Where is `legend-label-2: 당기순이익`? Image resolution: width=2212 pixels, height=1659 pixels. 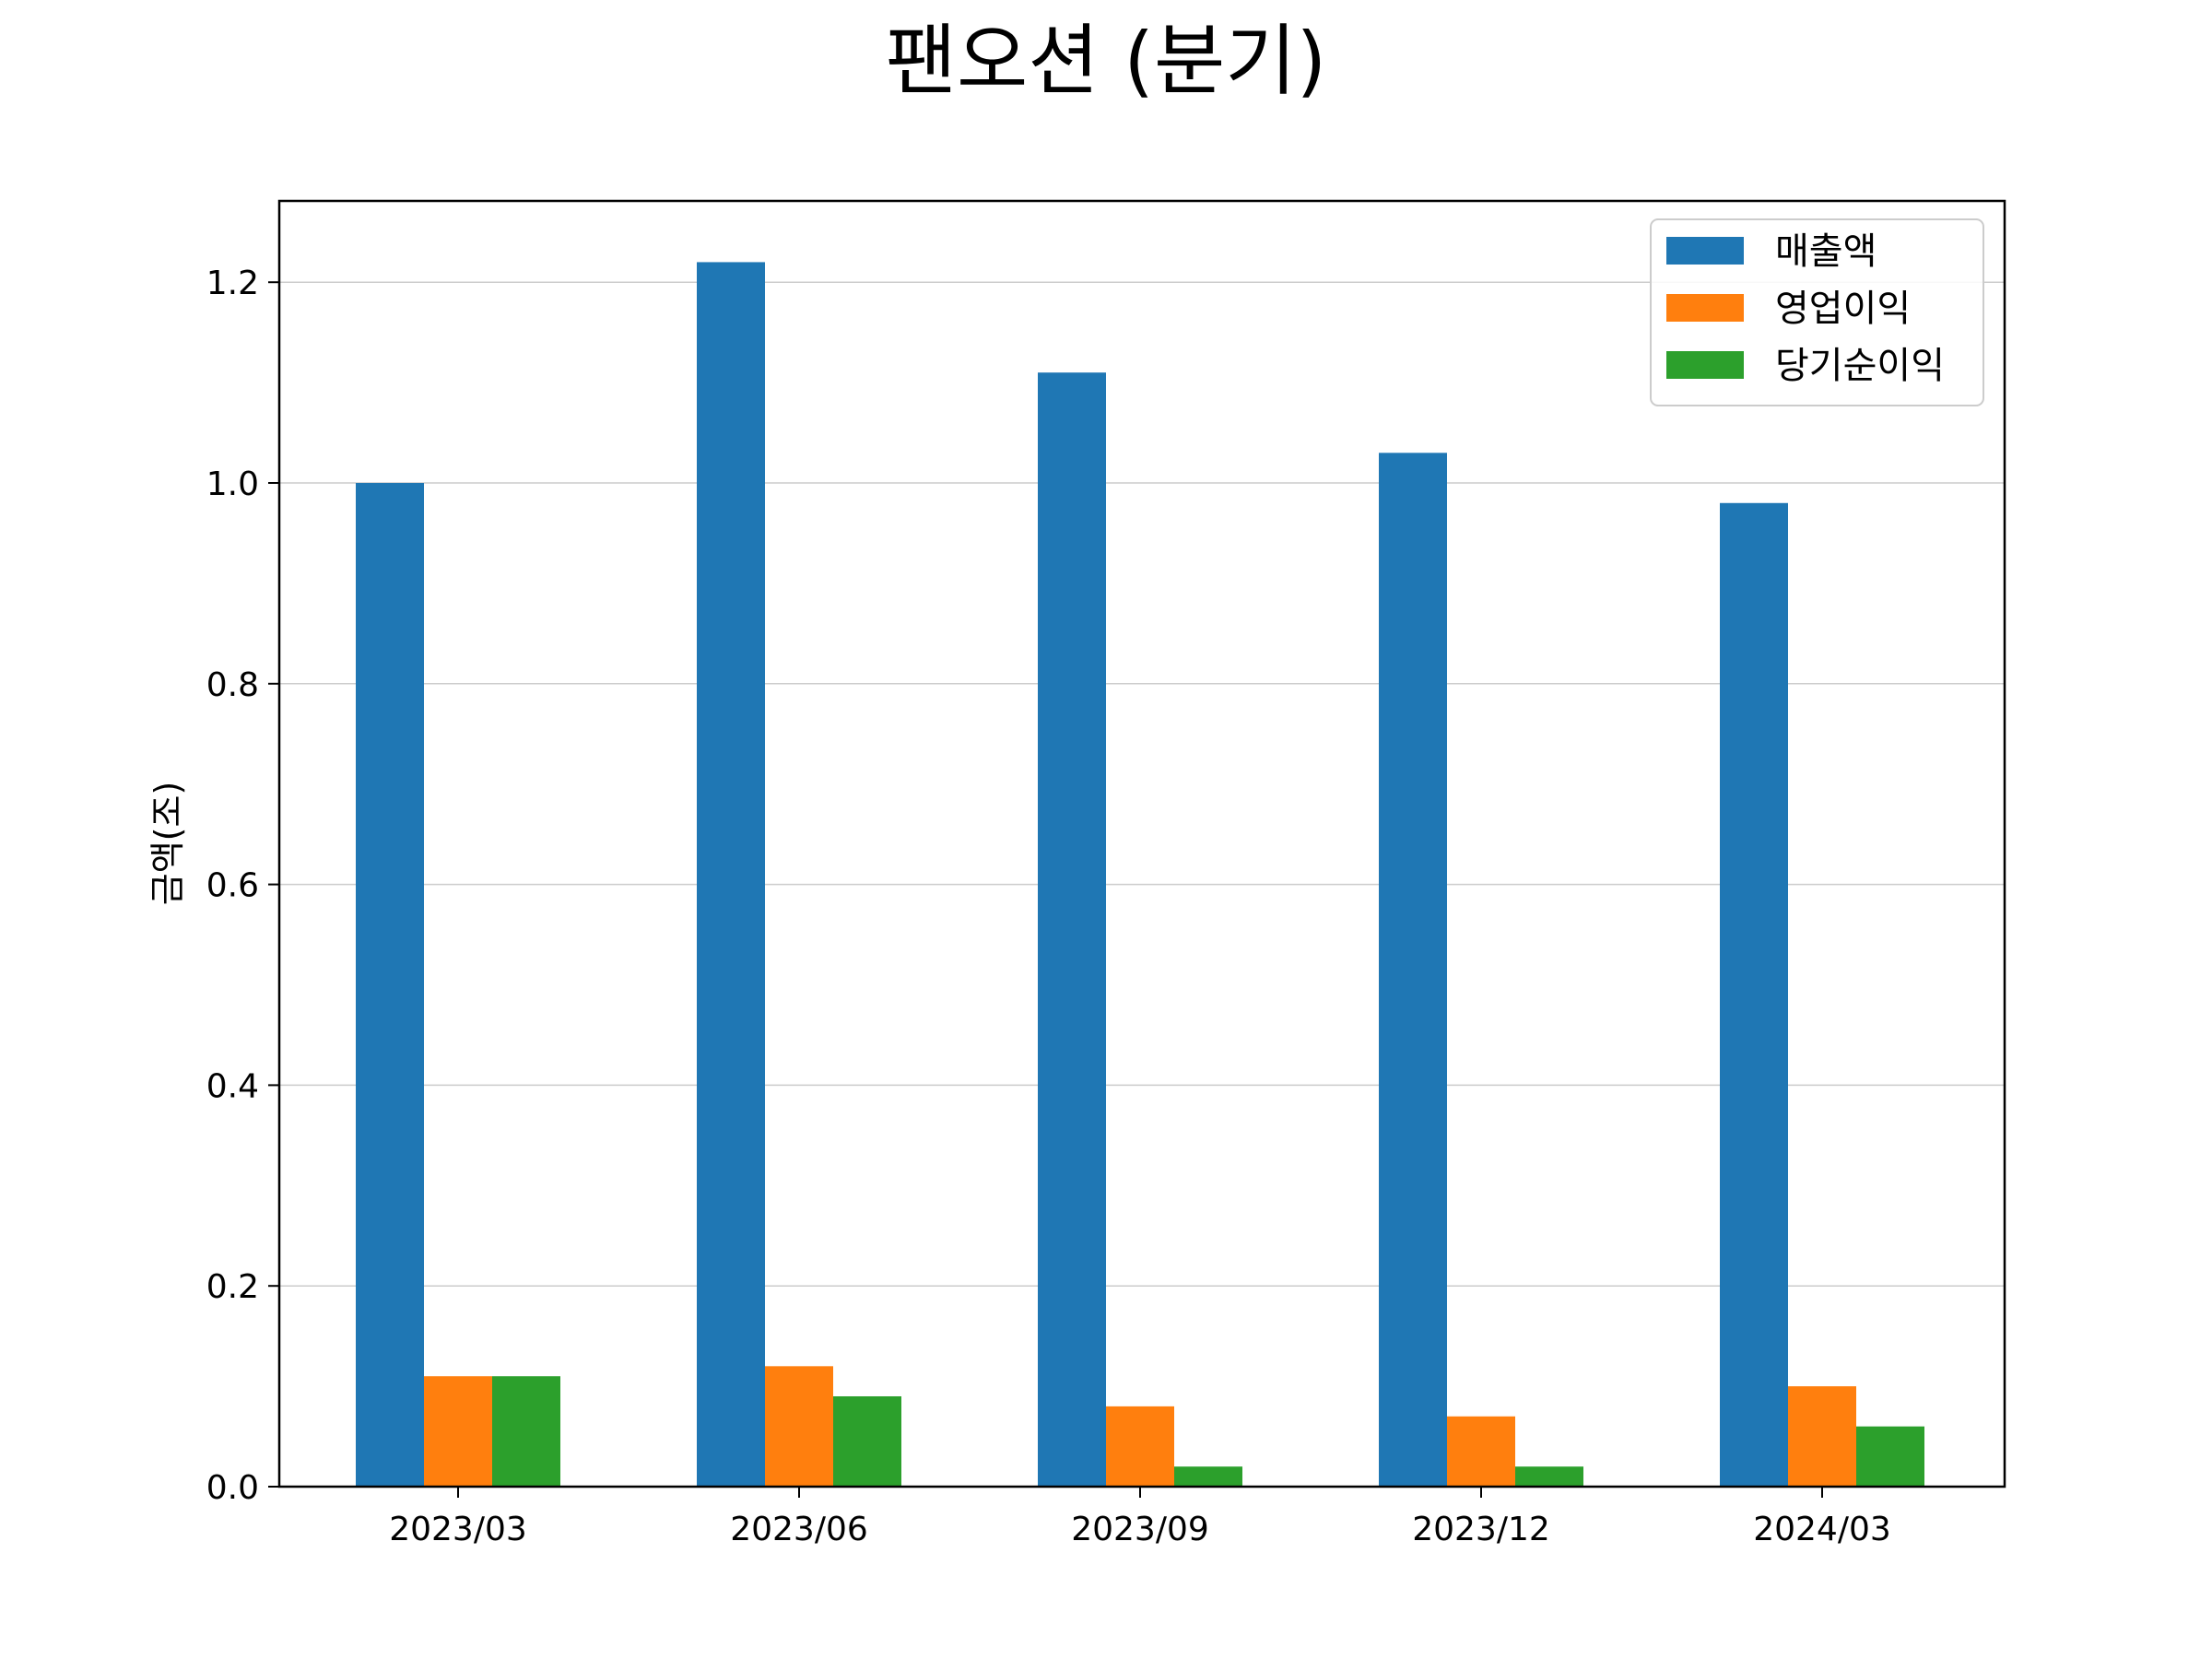
legend-label-2: 당기순이익 is located at coordinates (1860, 366).